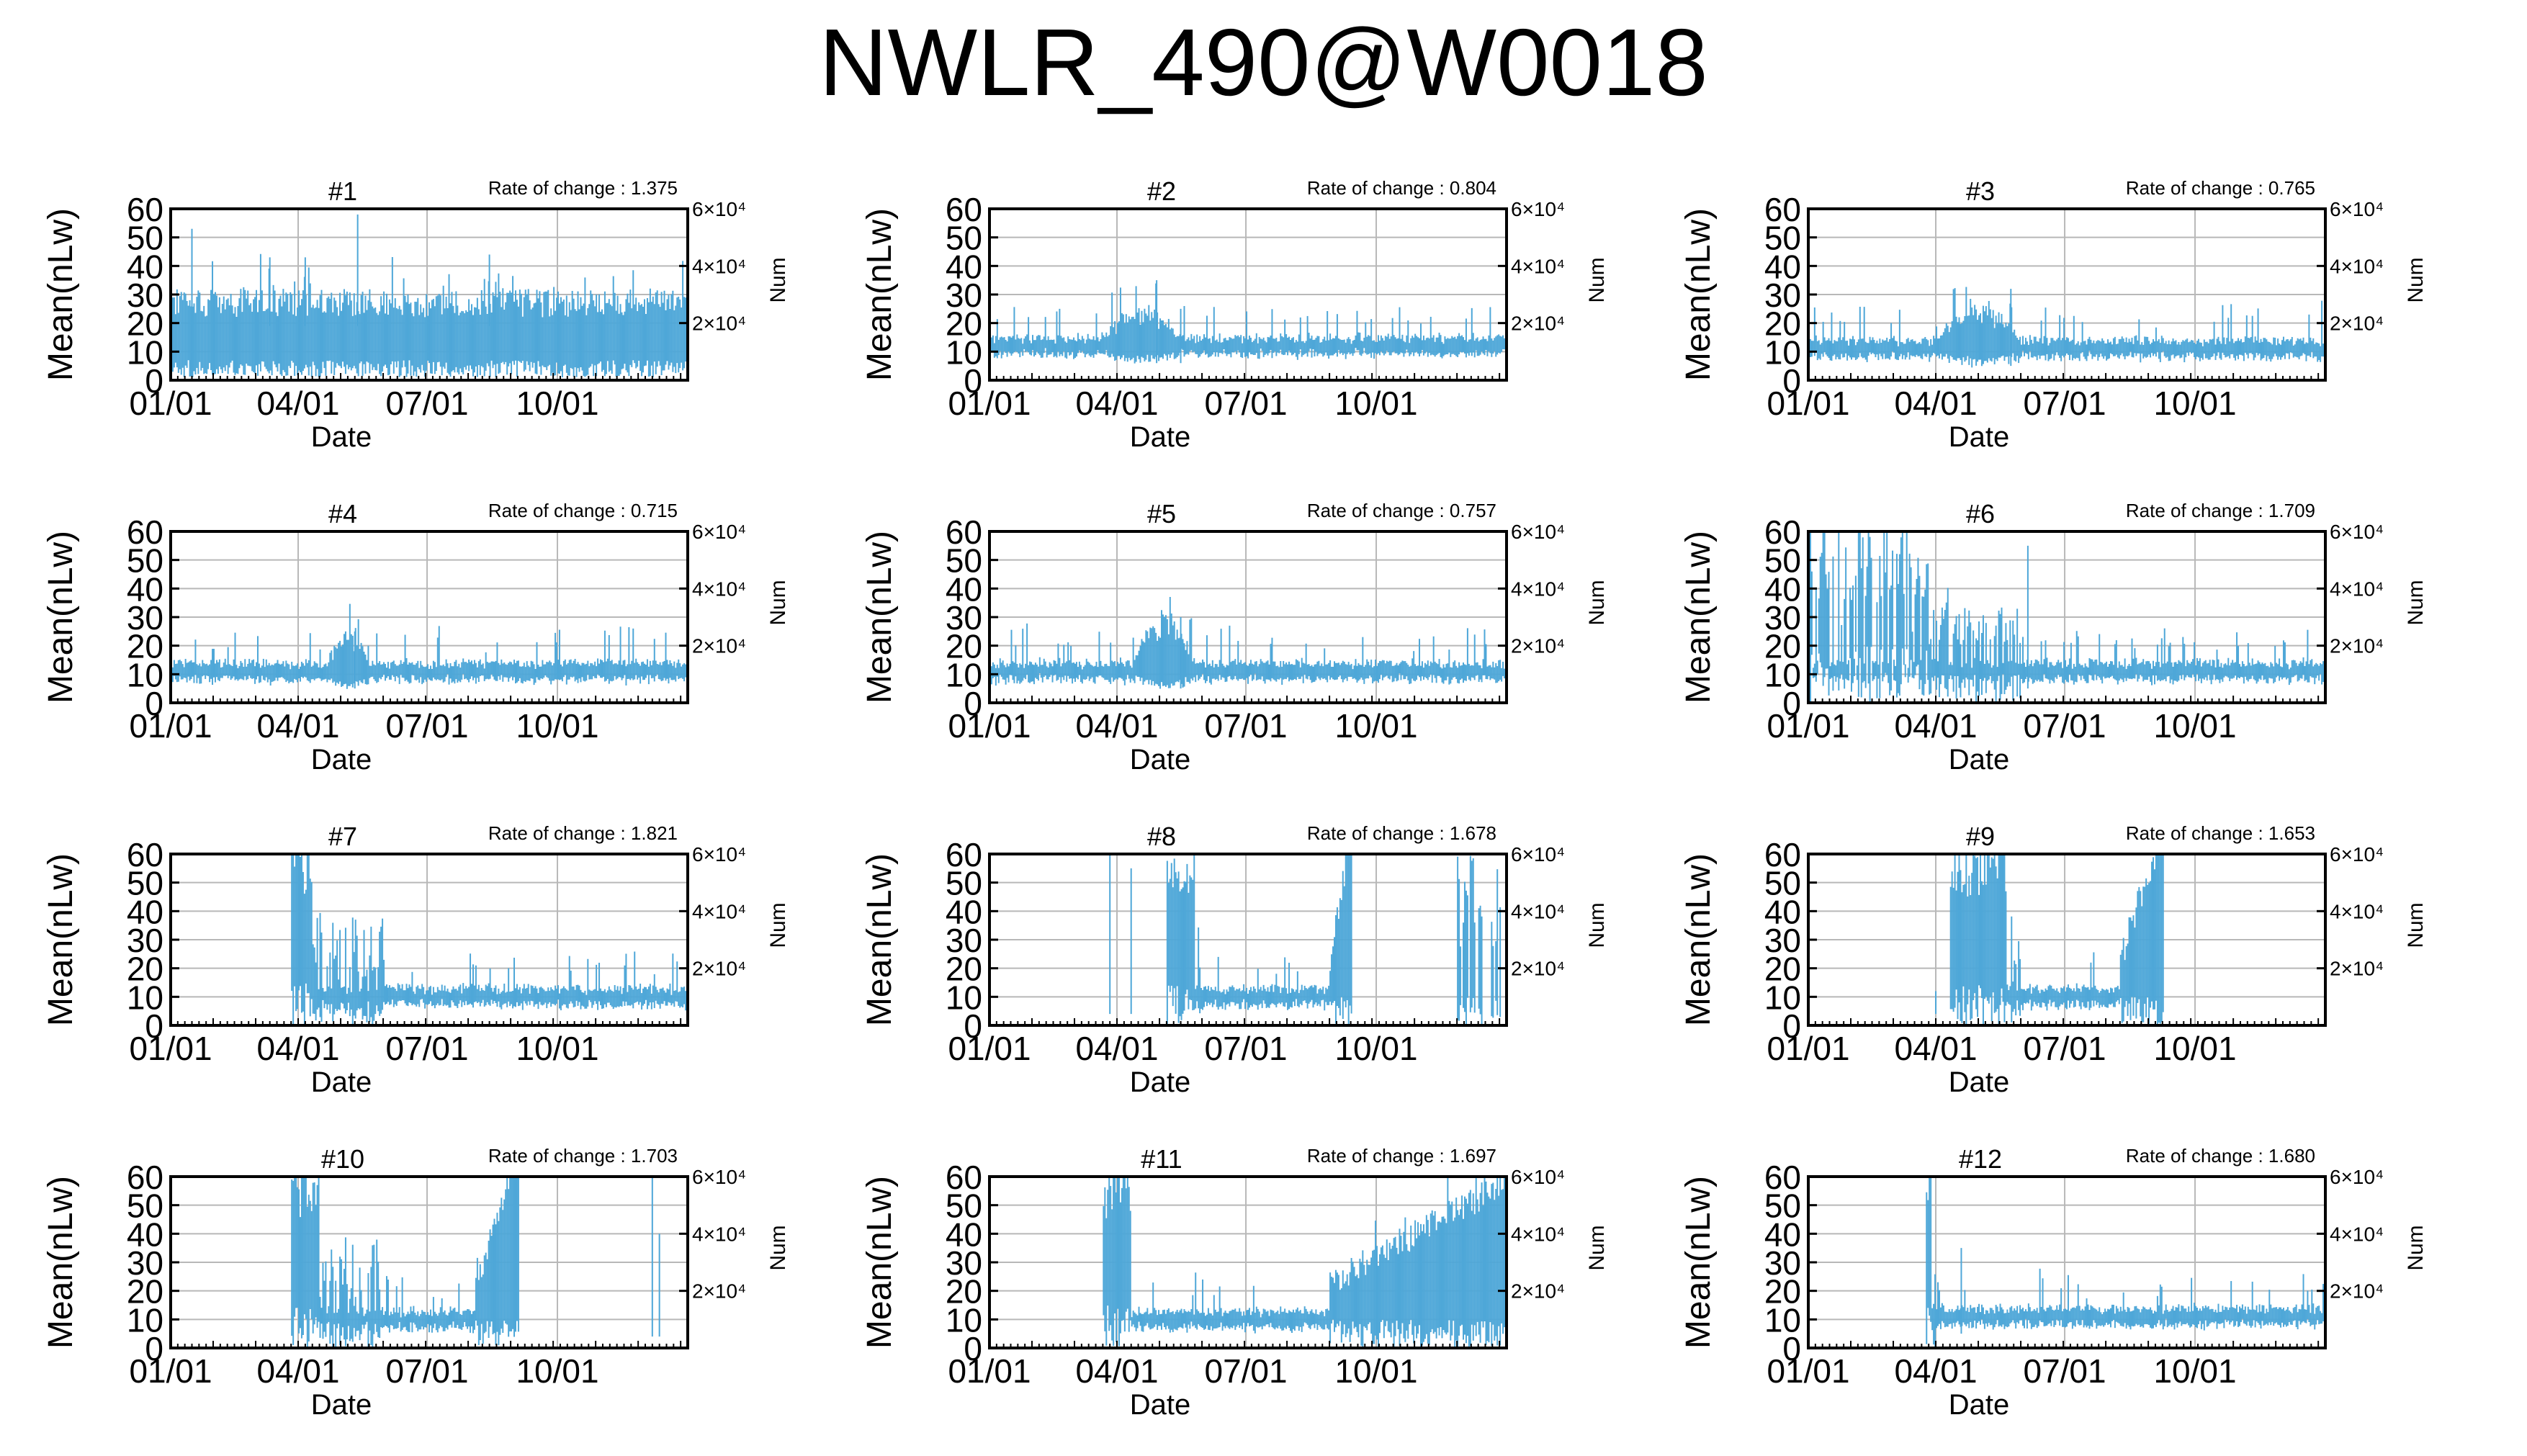 The image size is (2527, 1456). I want to click on panel-title: #6, so click(1980, 514).